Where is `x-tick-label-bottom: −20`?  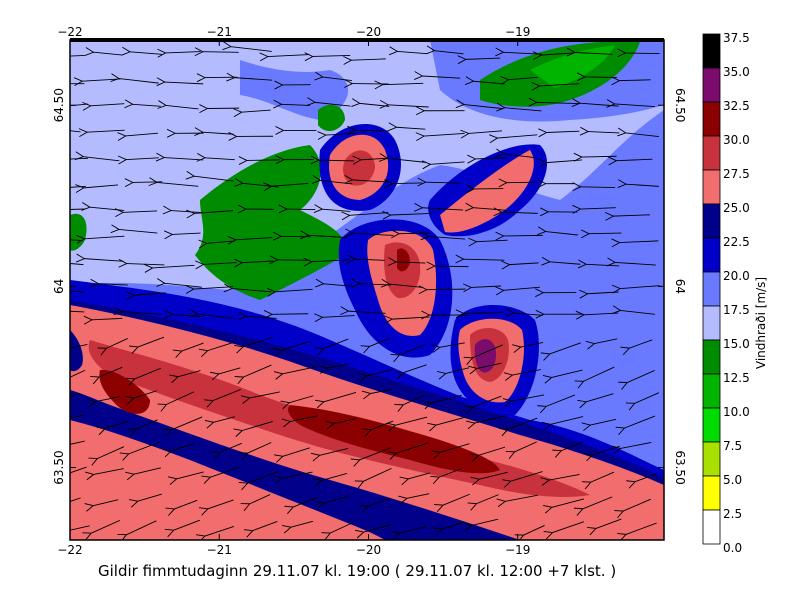
x-tick-label-bottom: −20 is located at coordinates (368, 550).